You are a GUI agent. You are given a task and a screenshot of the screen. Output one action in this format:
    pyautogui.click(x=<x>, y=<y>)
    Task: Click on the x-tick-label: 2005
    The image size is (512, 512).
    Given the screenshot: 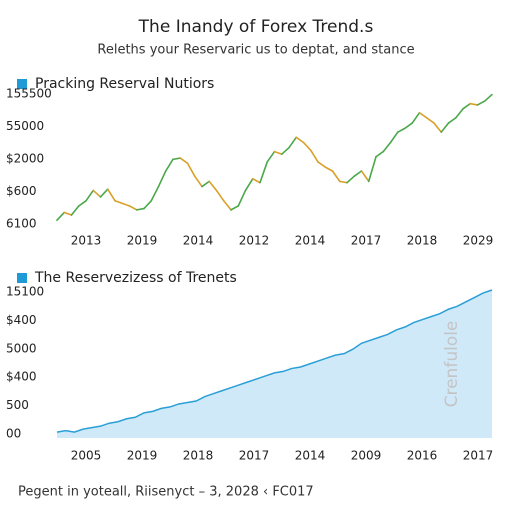 What is the action you would take?
    pyautogui.click(x=86, y=456)
    